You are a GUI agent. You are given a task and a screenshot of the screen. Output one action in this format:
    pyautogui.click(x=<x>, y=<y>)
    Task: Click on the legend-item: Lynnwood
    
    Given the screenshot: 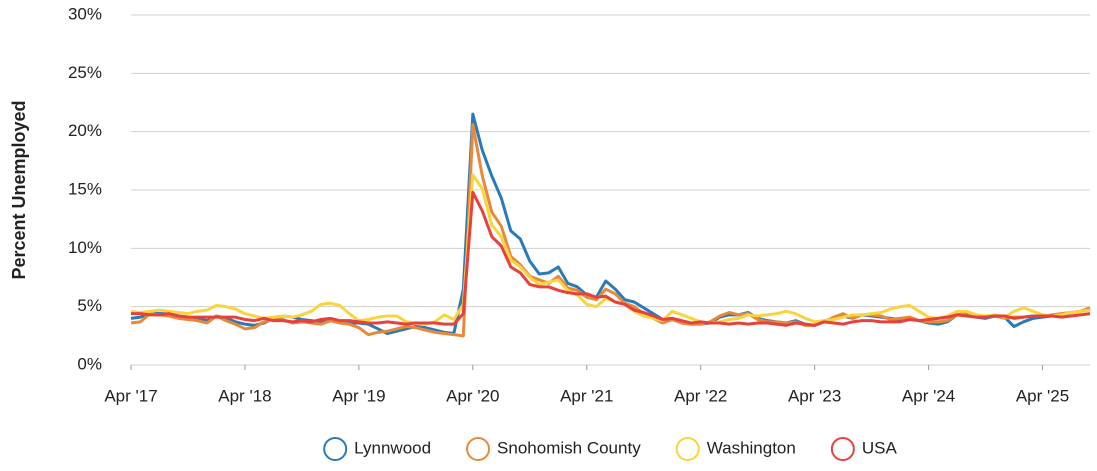 What is the action you would take?
    pyautogui.click(x=377, y=449)
    